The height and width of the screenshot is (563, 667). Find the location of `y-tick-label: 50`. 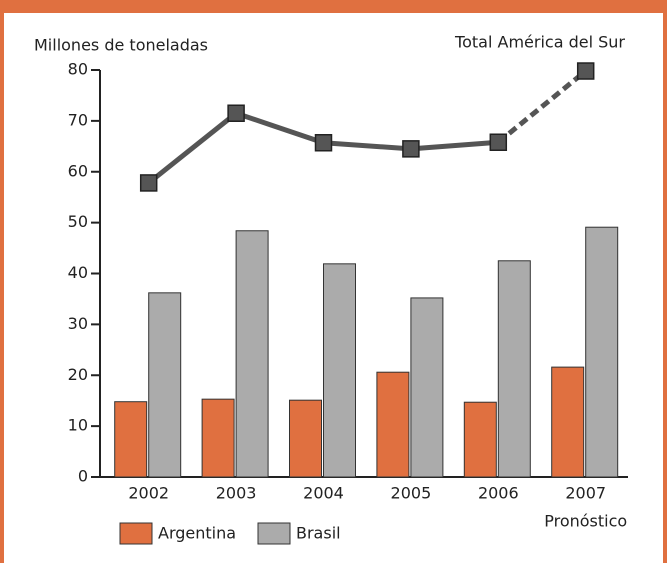

y-tick-label: 50 is located at coordinates (78, 221).